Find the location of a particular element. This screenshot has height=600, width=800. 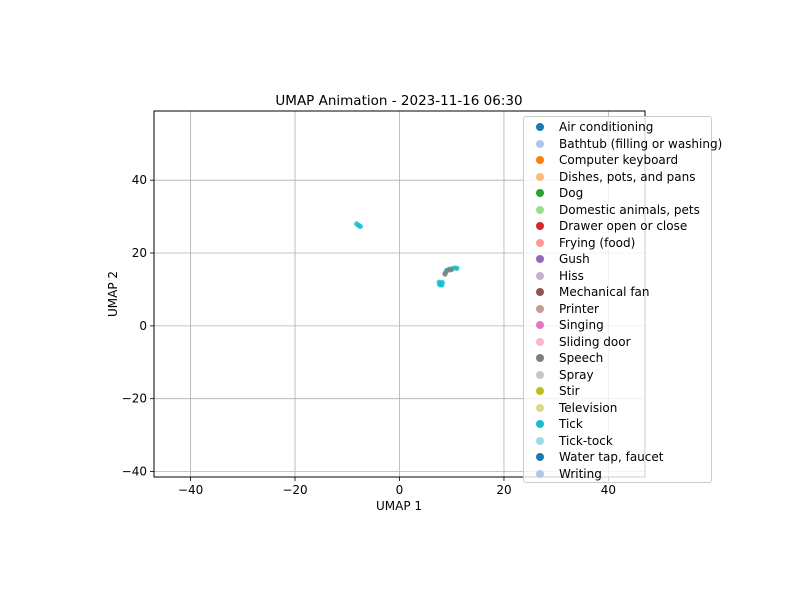

data-points is located at coordinates (407, 254).